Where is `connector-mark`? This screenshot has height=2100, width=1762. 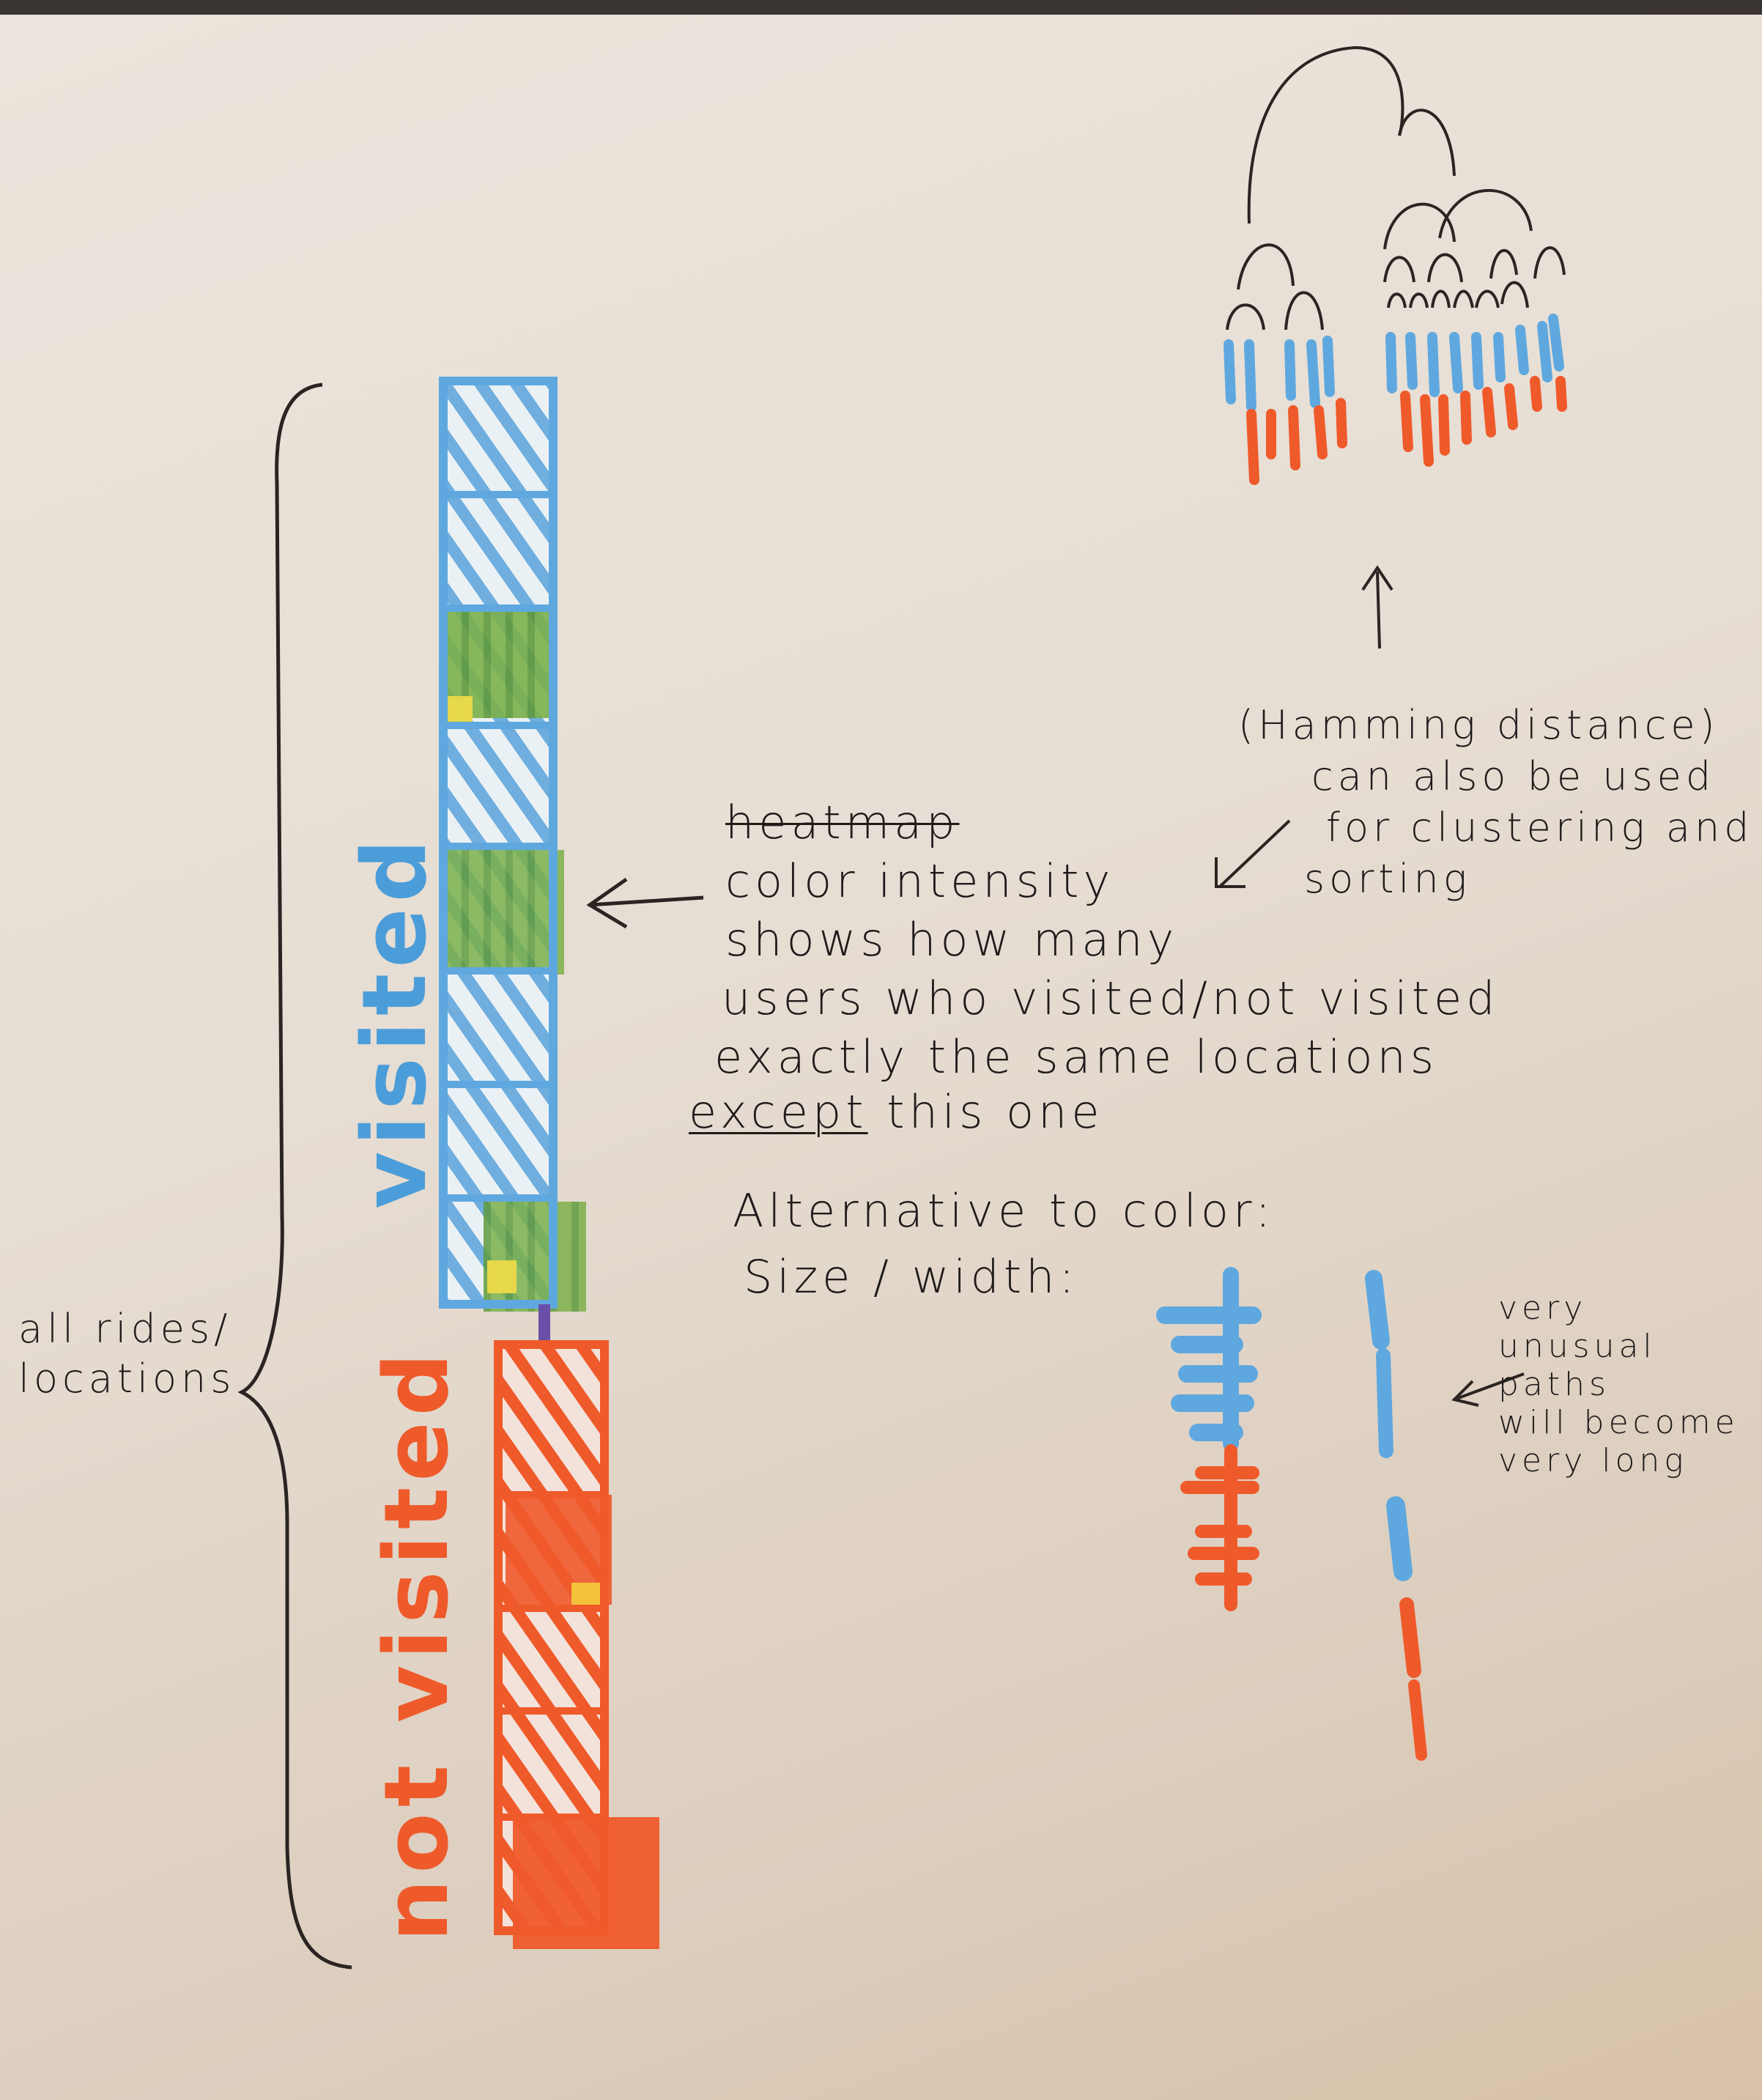
connector-mark is located at coordinates (544, 1324).